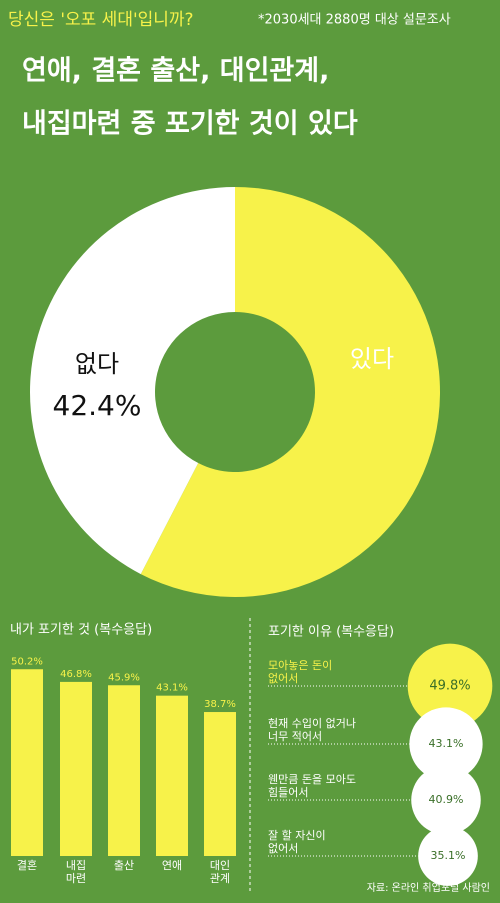 The image size is (500, 903). I want to click on source: 자료: 온라인 취업포털 사람인, so click(428, 887).